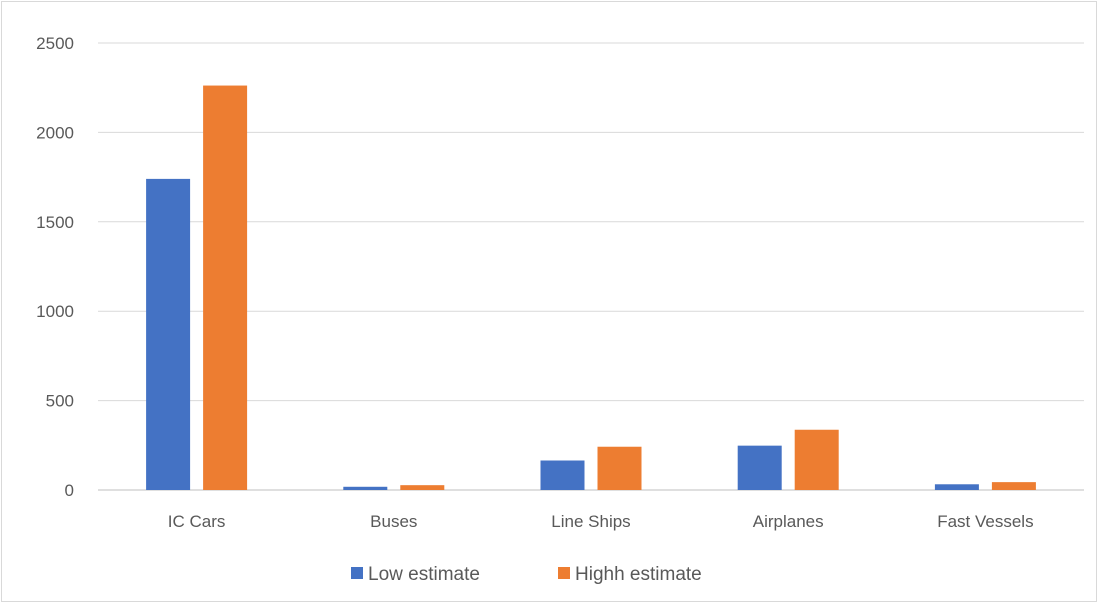 This screenshot has width=1099, height=604. Describe the element at coordinates (956, 487) in the screenshot. I see `bar-low-fast-vessels` at that location.